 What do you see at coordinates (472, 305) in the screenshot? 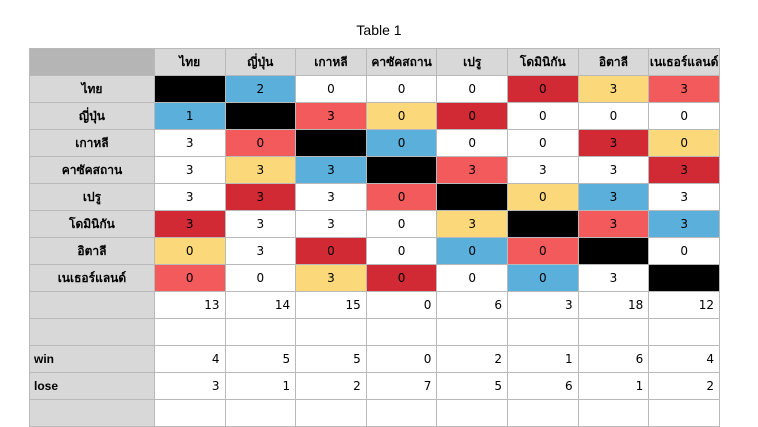
I see `total-cell: 6` at bounding box center [472, 305].